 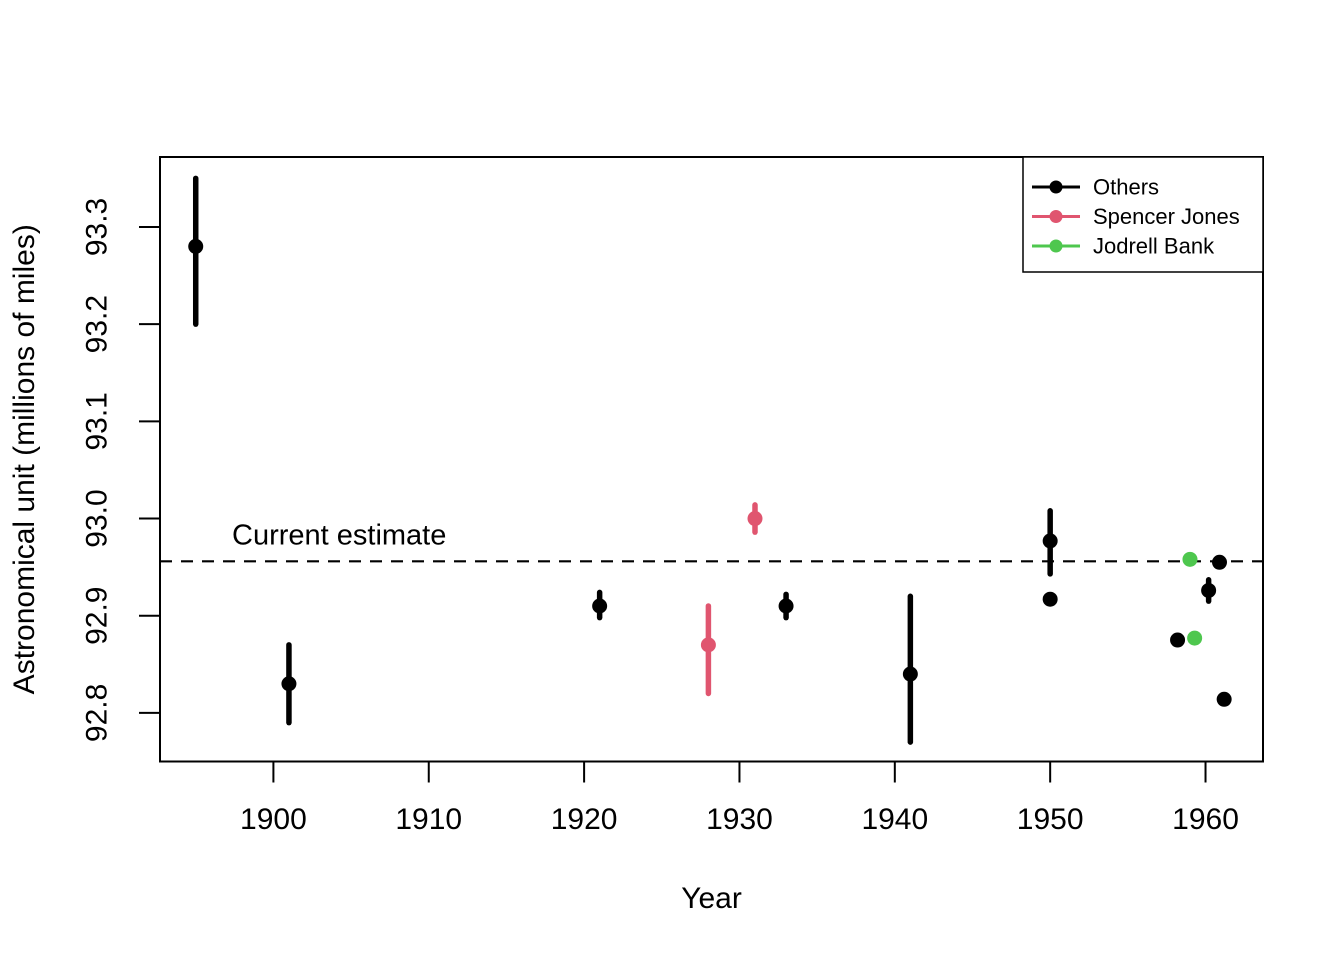 I want to click on reference-line-label: Current estimate, so click(x=339, y=535).